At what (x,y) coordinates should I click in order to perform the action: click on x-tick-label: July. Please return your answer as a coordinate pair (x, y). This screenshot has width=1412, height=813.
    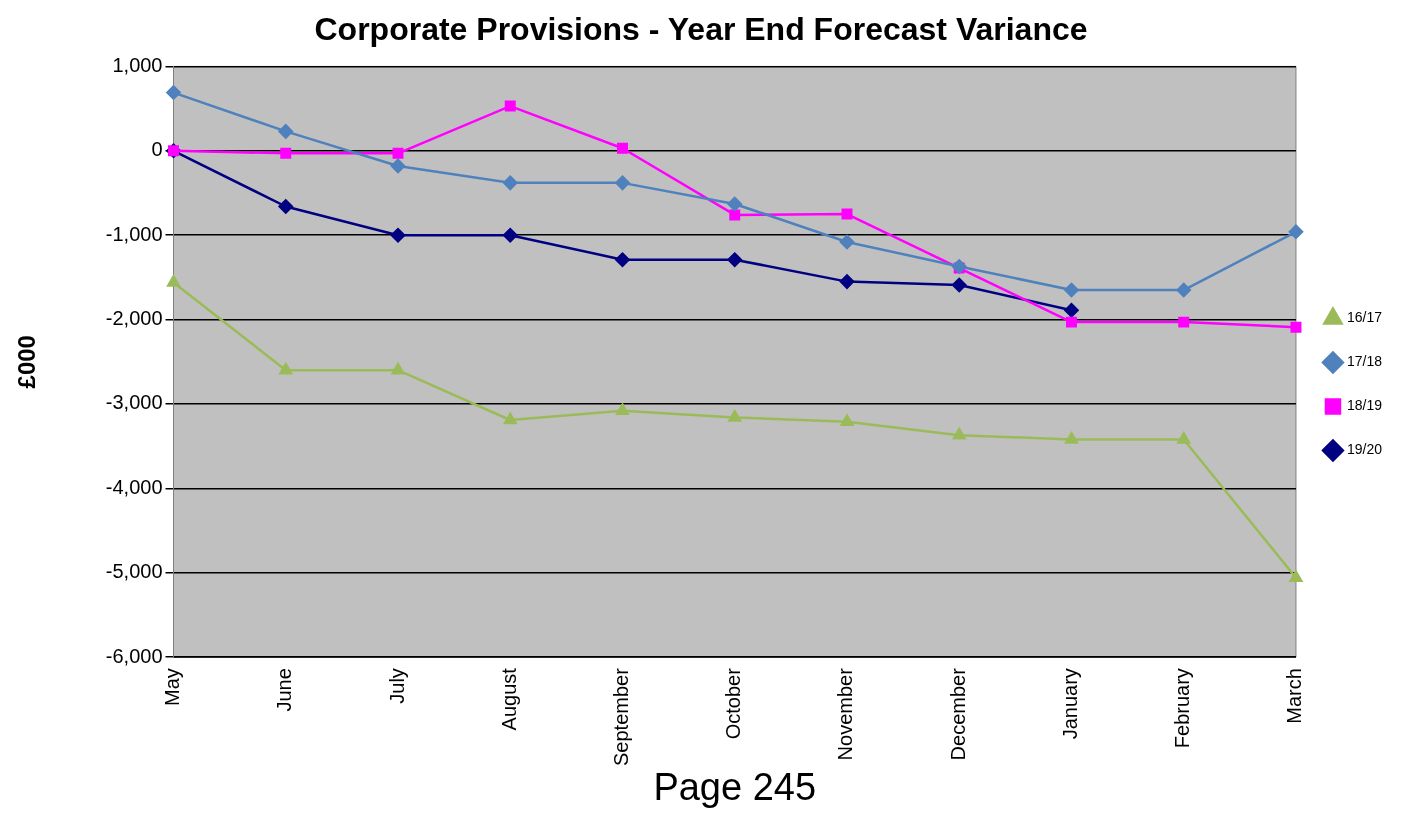
    Looking at the image, I should click on (396, 686).